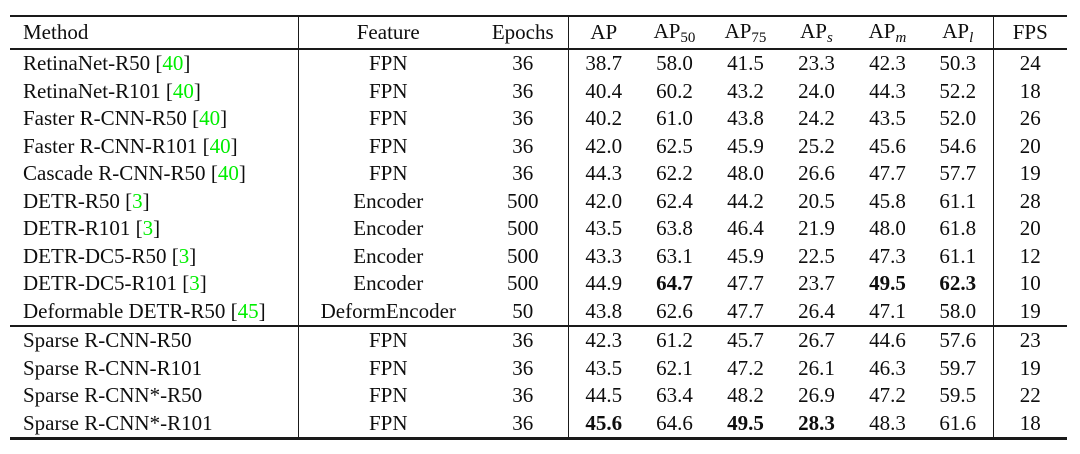 The image size is (1080, 454). What do you see at coordinates (958, 201) in the screenshot?
I see `metric-cell: 61.1` at bounding box center [958, 201].